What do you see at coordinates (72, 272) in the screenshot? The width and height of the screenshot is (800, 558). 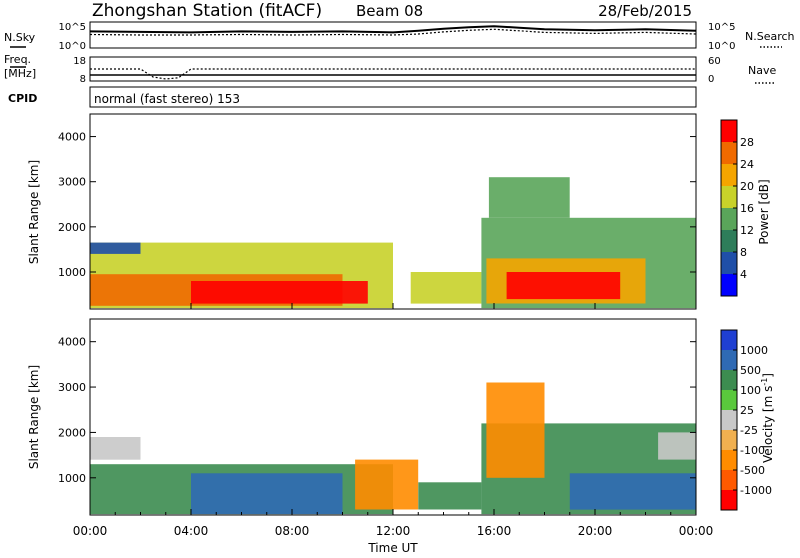 I see `power-ytick-label: 1000` at bounding box center [72, 272].